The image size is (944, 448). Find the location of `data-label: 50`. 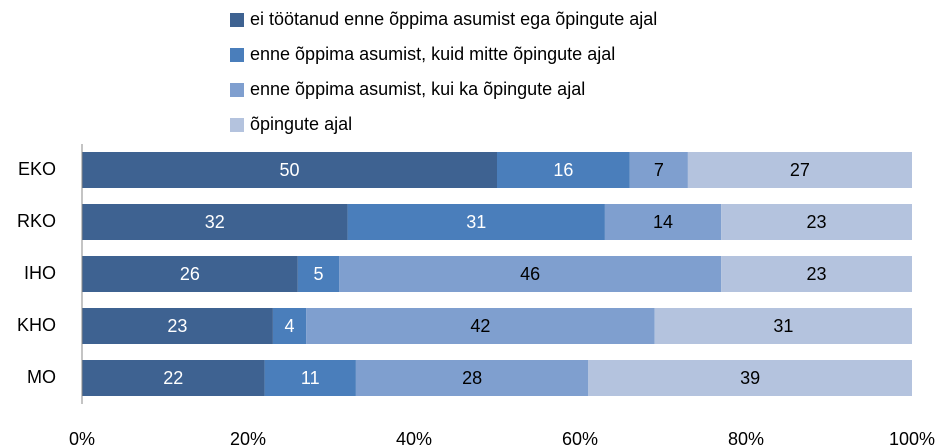

data-label: 50 is located at coordinates (289, 170).